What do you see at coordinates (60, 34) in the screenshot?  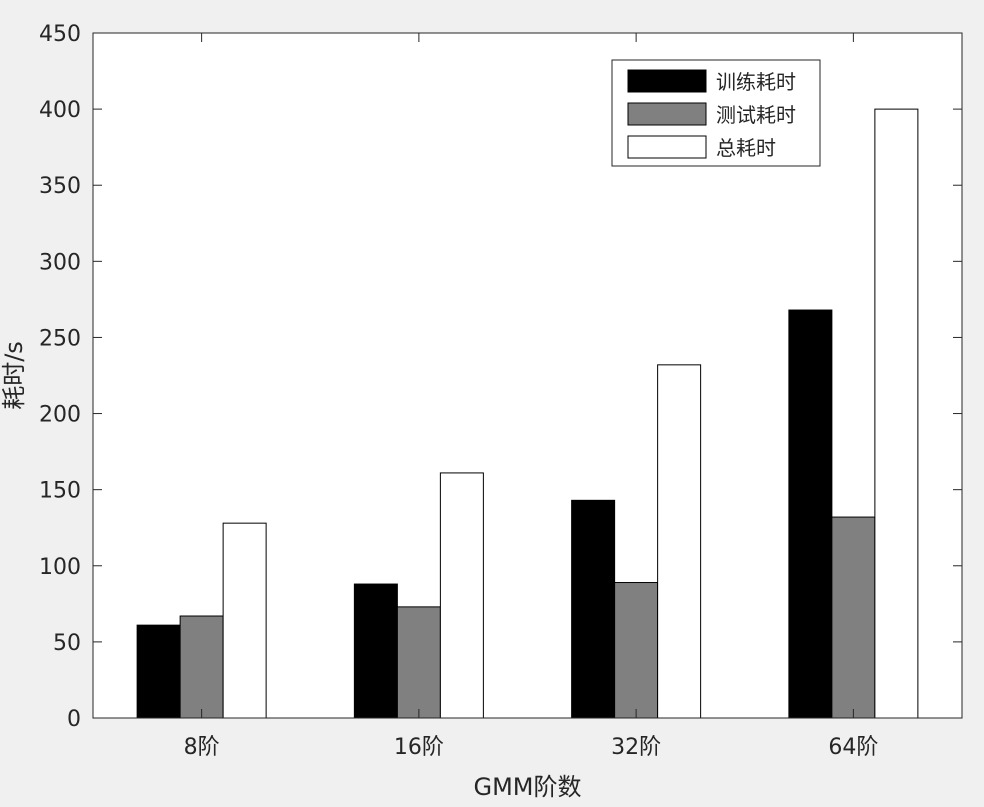 I see `y-tick-label: 450` at bounding box center [60, 34].